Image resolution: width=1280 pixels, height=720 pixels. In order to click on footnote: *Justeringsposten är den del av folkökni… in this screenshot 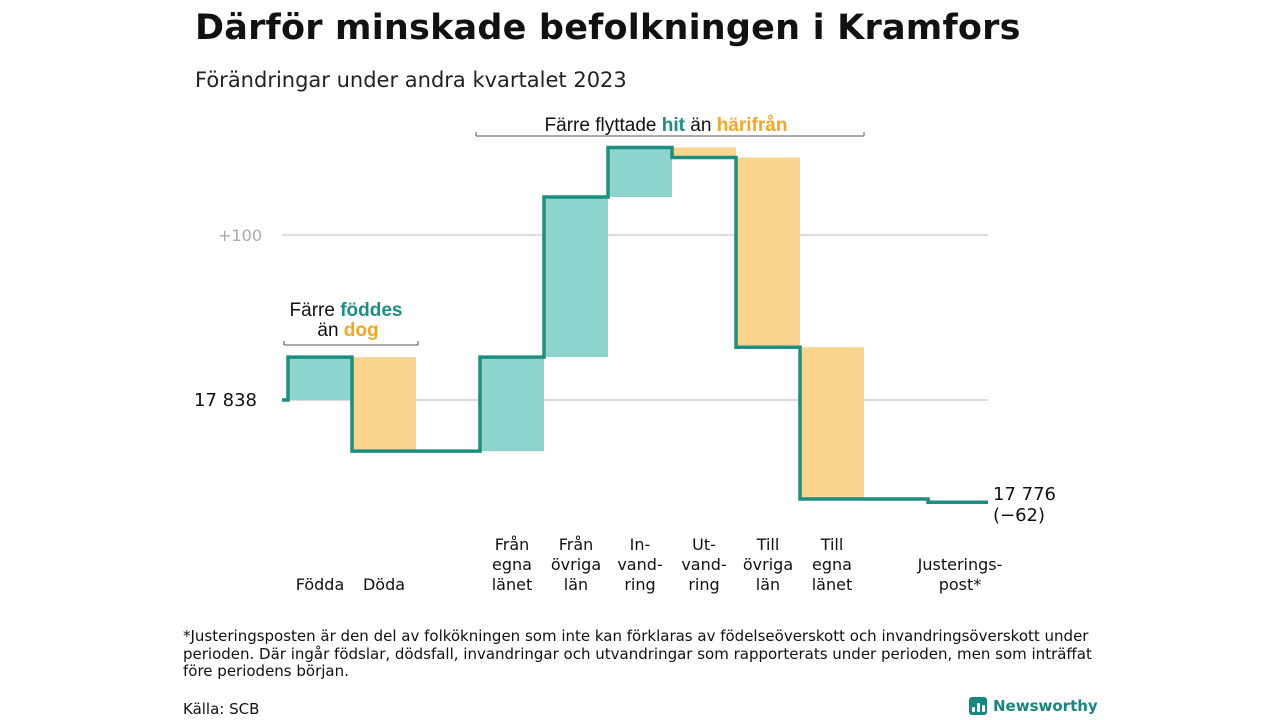, I will do `click(637, 653)`.